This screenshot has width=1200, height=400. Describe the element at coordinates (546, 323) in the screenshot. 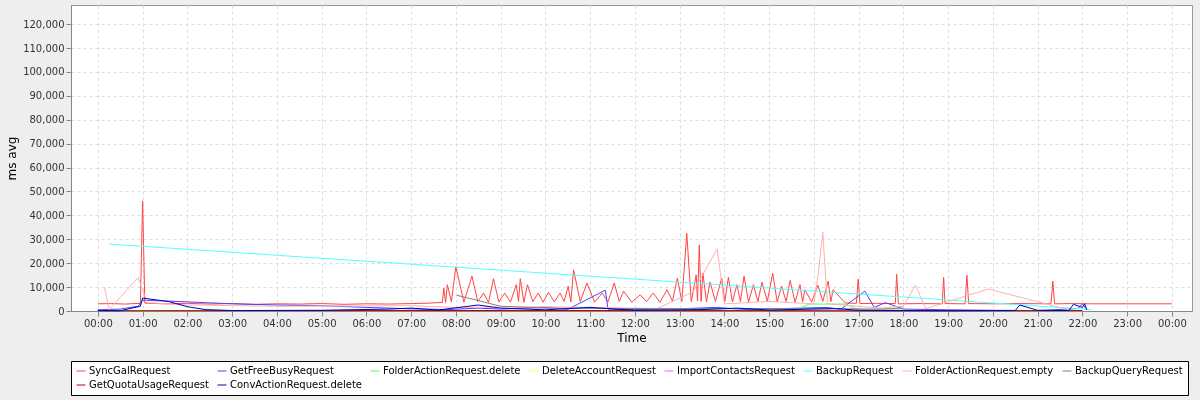

I see `x-tick-label: 10:00` at that location.